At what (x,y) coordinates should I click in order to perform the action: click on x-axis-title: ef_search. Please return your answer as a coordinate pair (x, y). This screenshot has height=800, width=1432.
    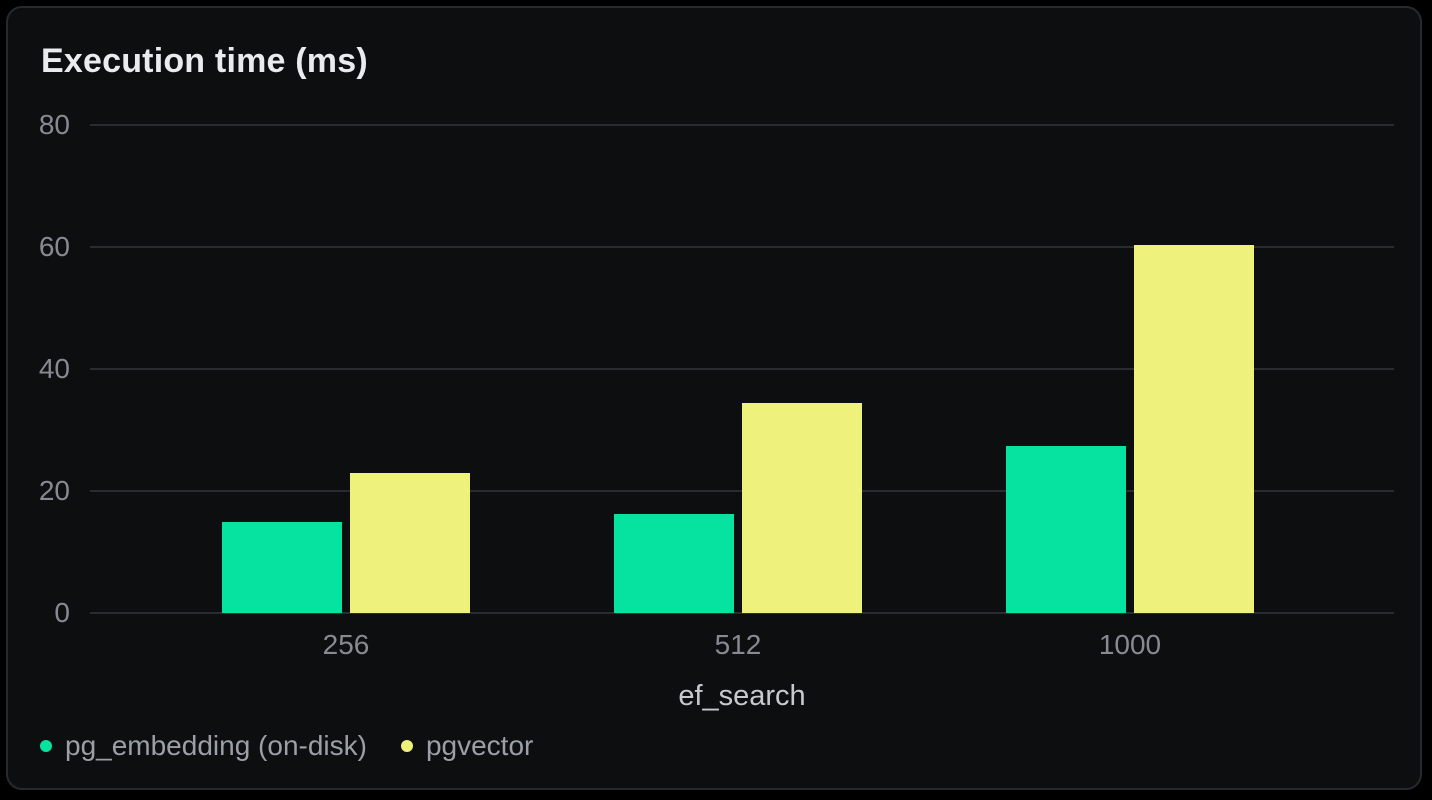
    Looking at the image, I should click on (742, 696).